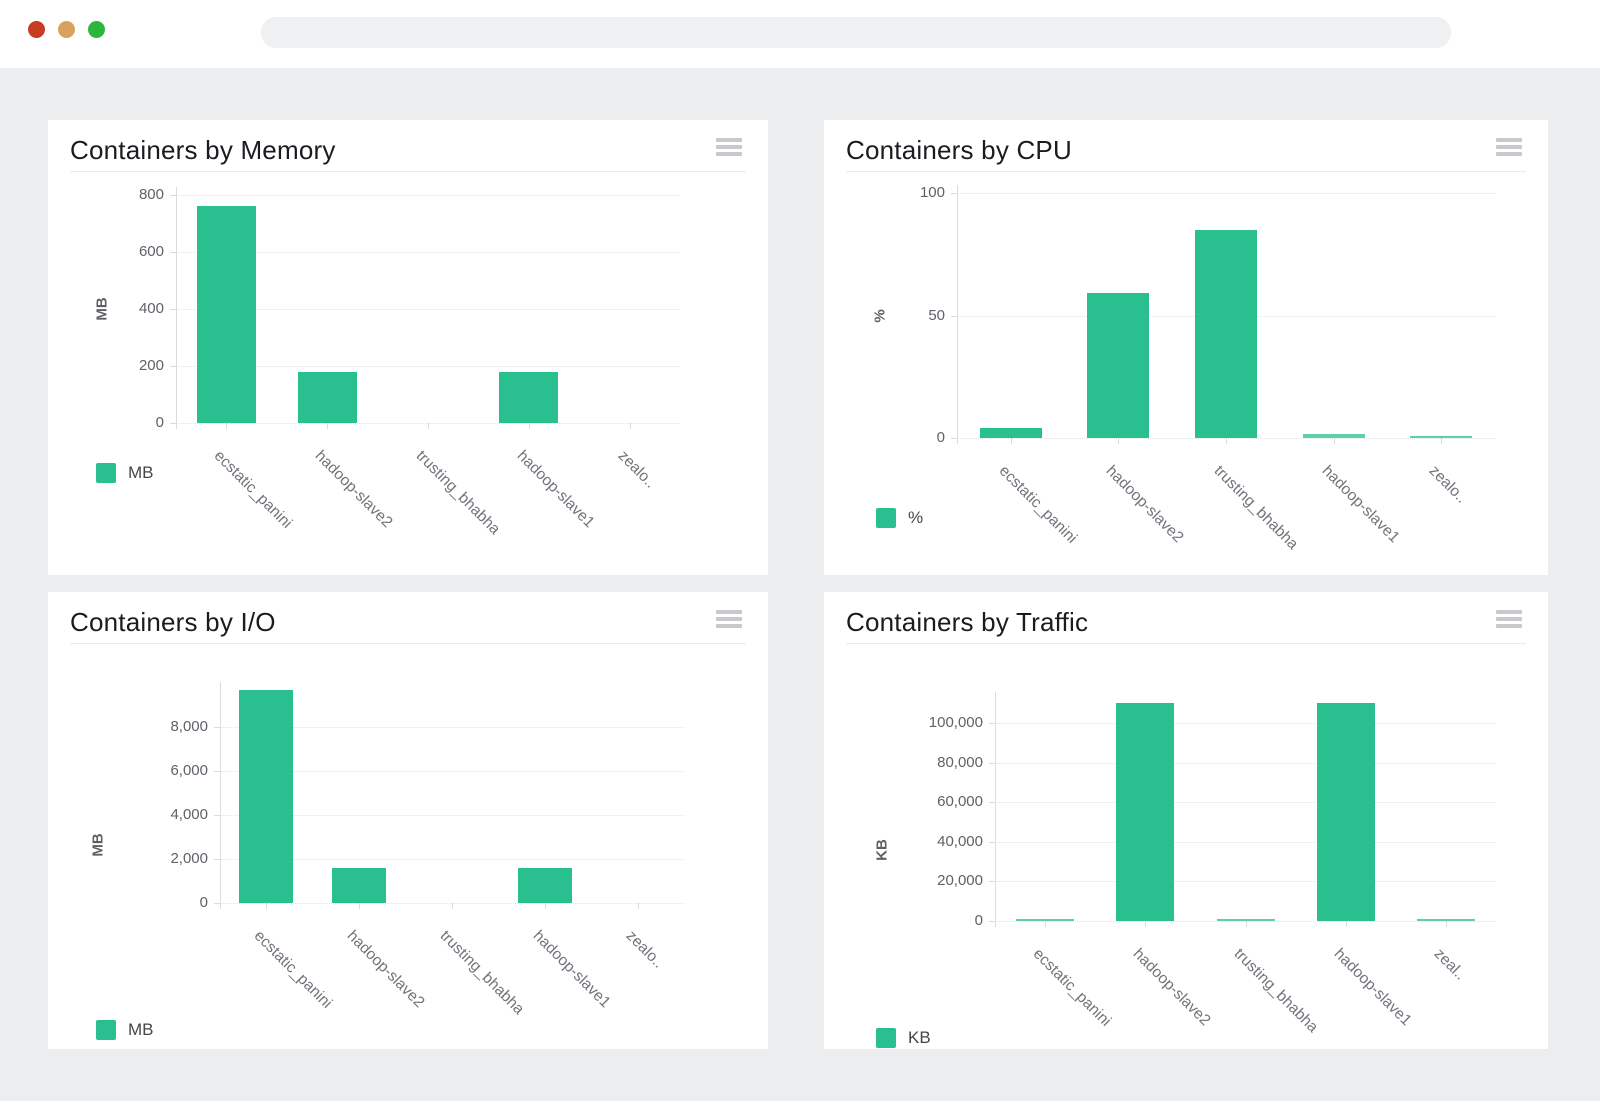 The image size is (1600, 1101). Describe the element at coordinates (385, 969) in the screenshot. I see `x-axis-label: hadoop-slave2` at that location.